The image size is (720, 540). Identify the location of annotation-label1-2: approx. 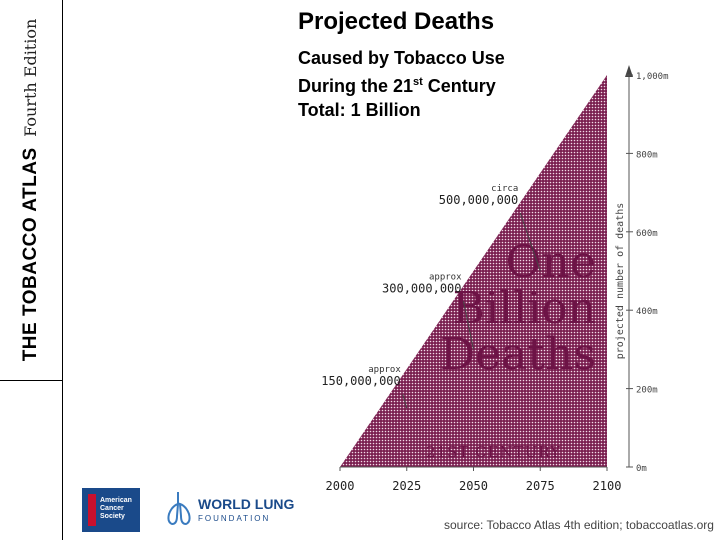
(445, 277).